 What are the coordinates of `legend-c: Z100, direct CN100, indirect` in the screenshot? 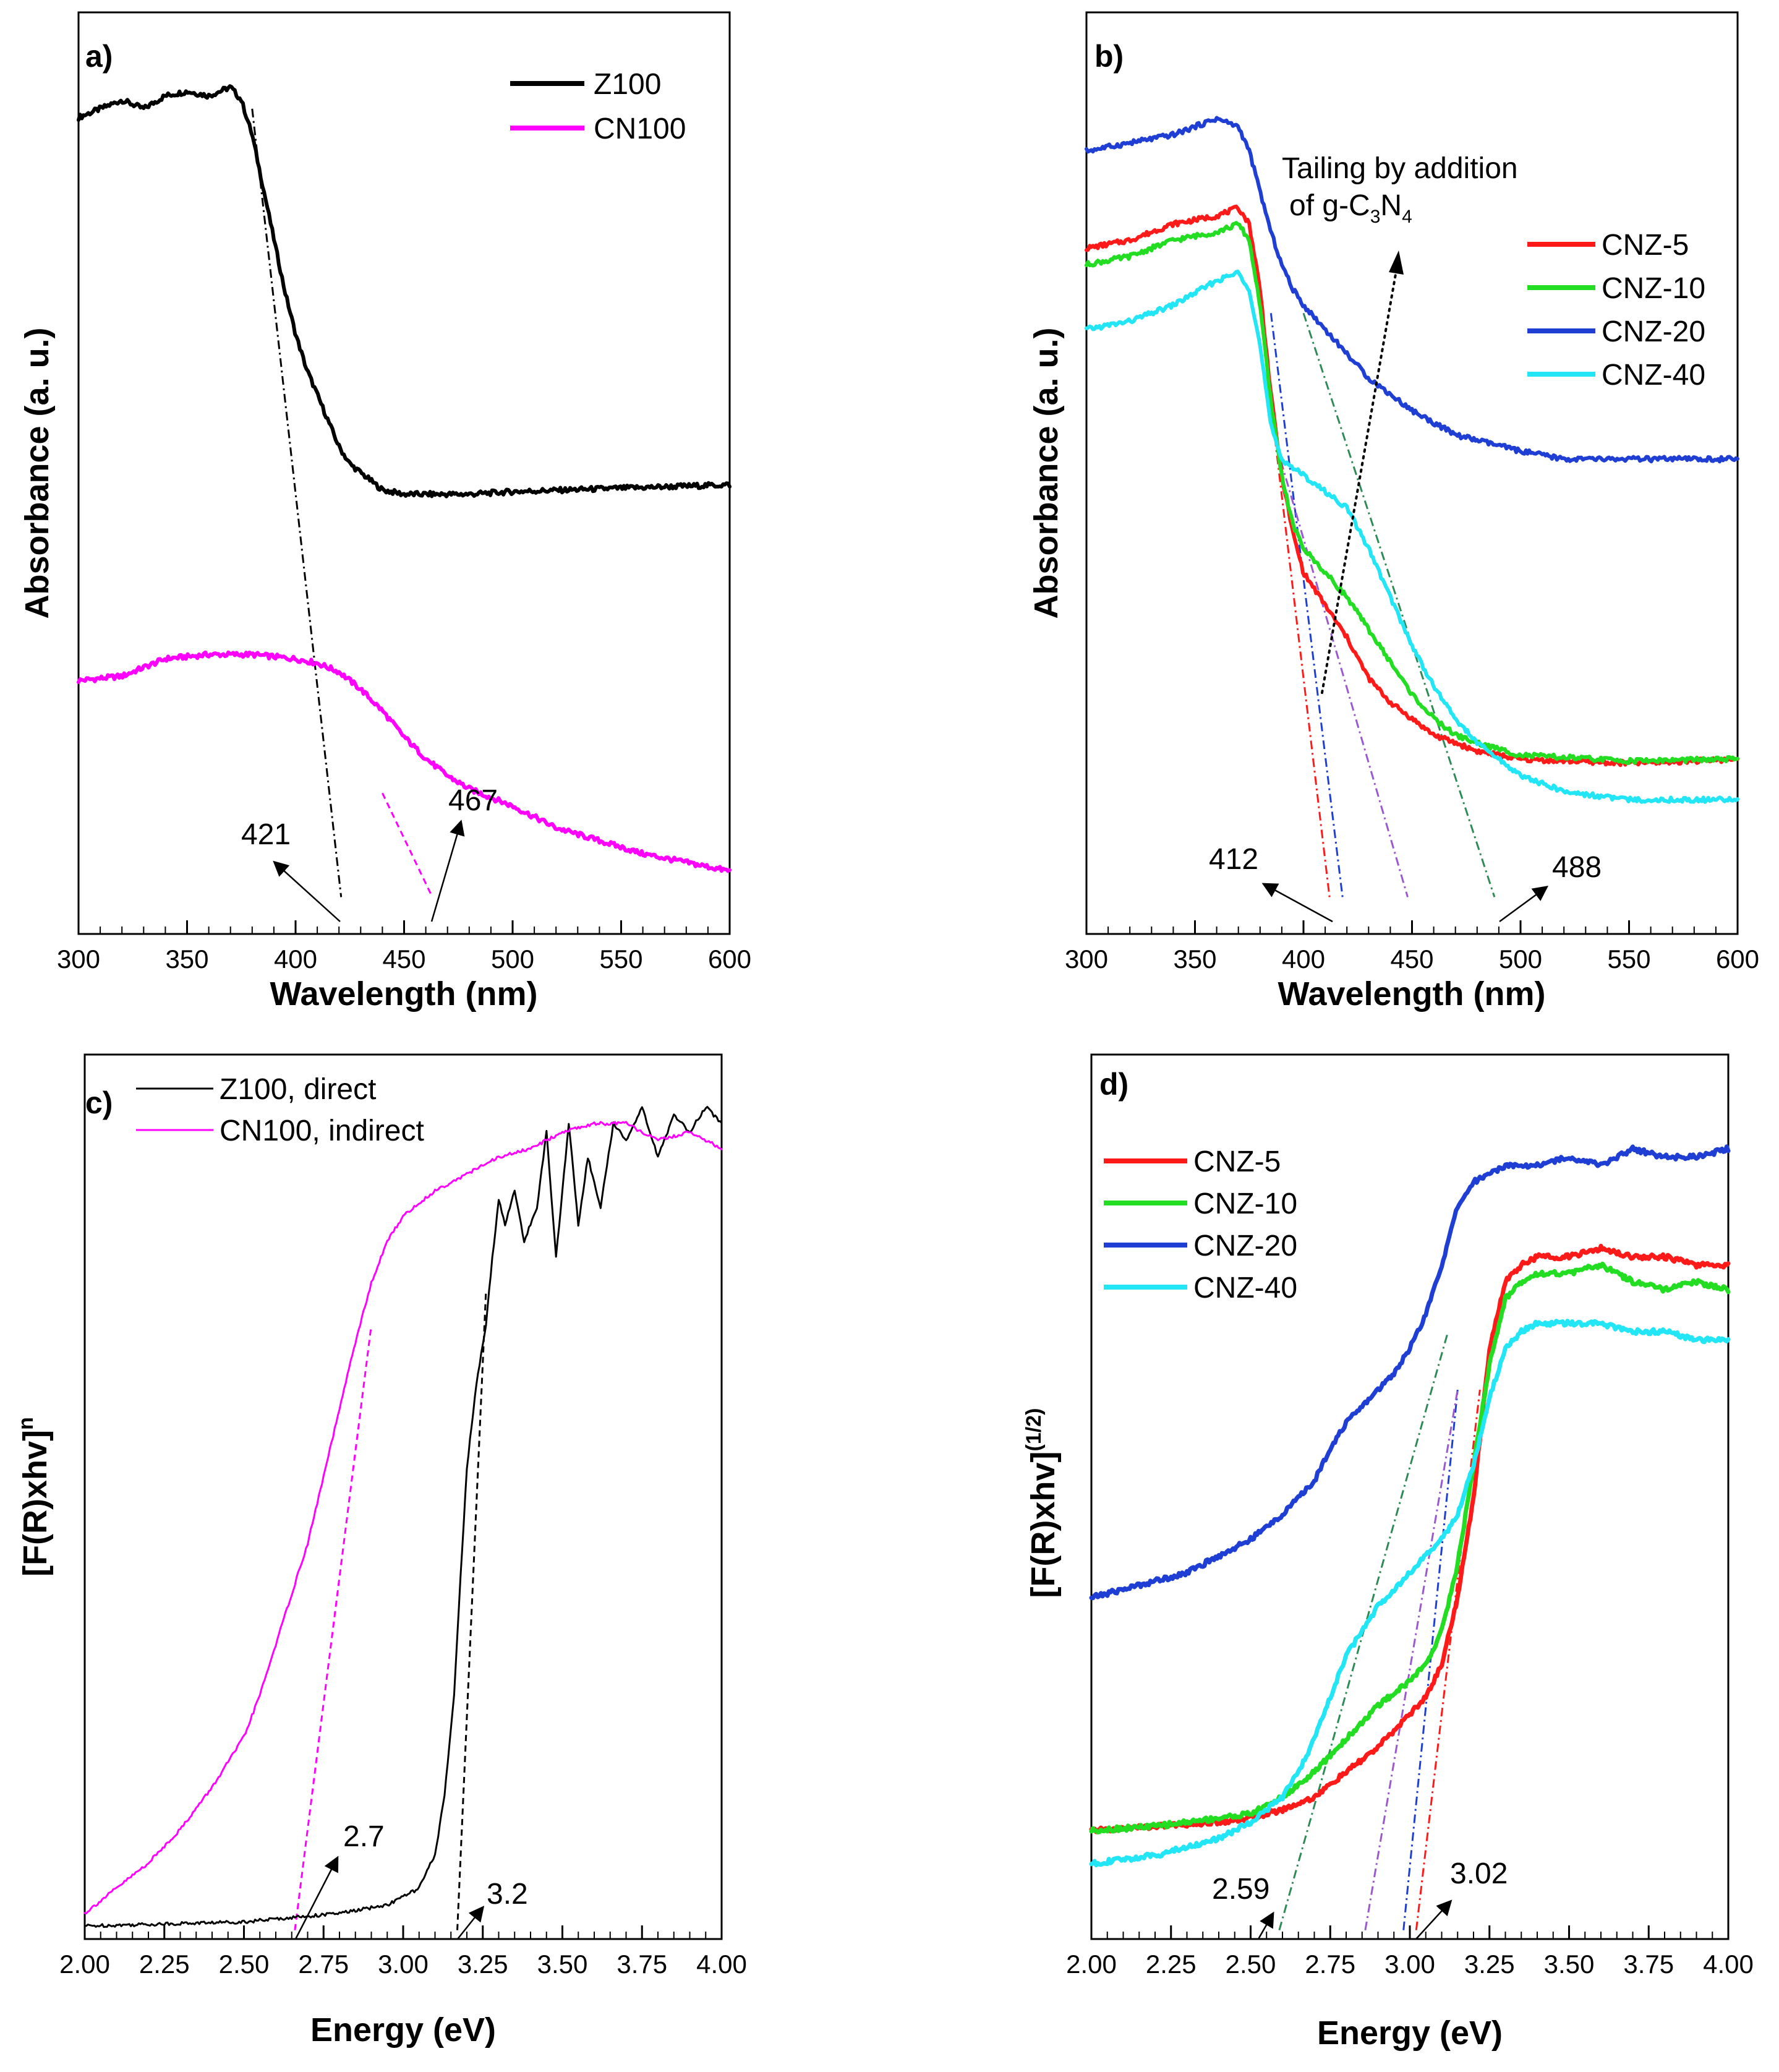 It's located at (280, 1110).